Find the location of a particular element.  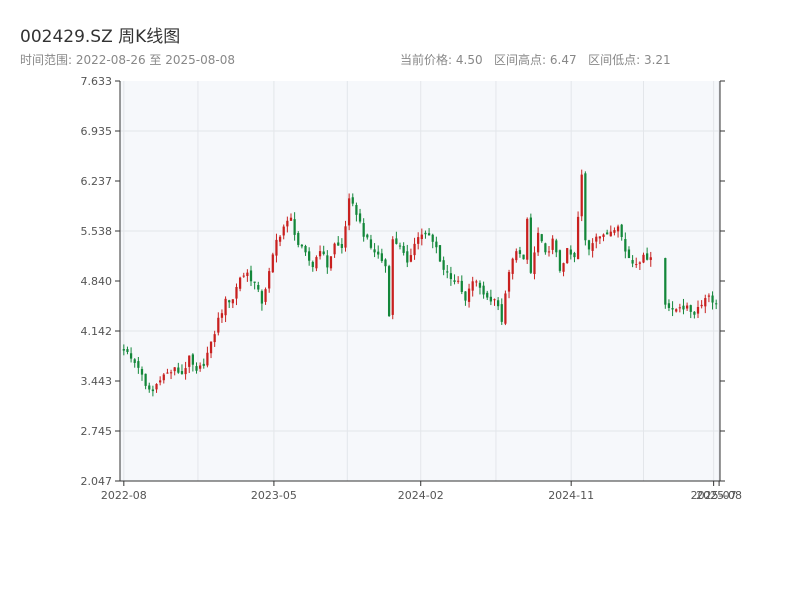

x-tick-label: 2024-11 is located at coordinates (571, 495).